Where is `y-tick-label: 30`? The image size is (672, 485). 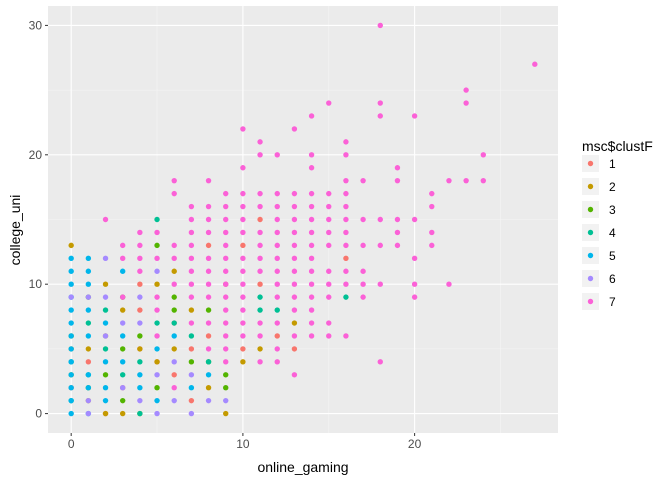
y-tick-label: 30 is located at coordinates (36, 25).